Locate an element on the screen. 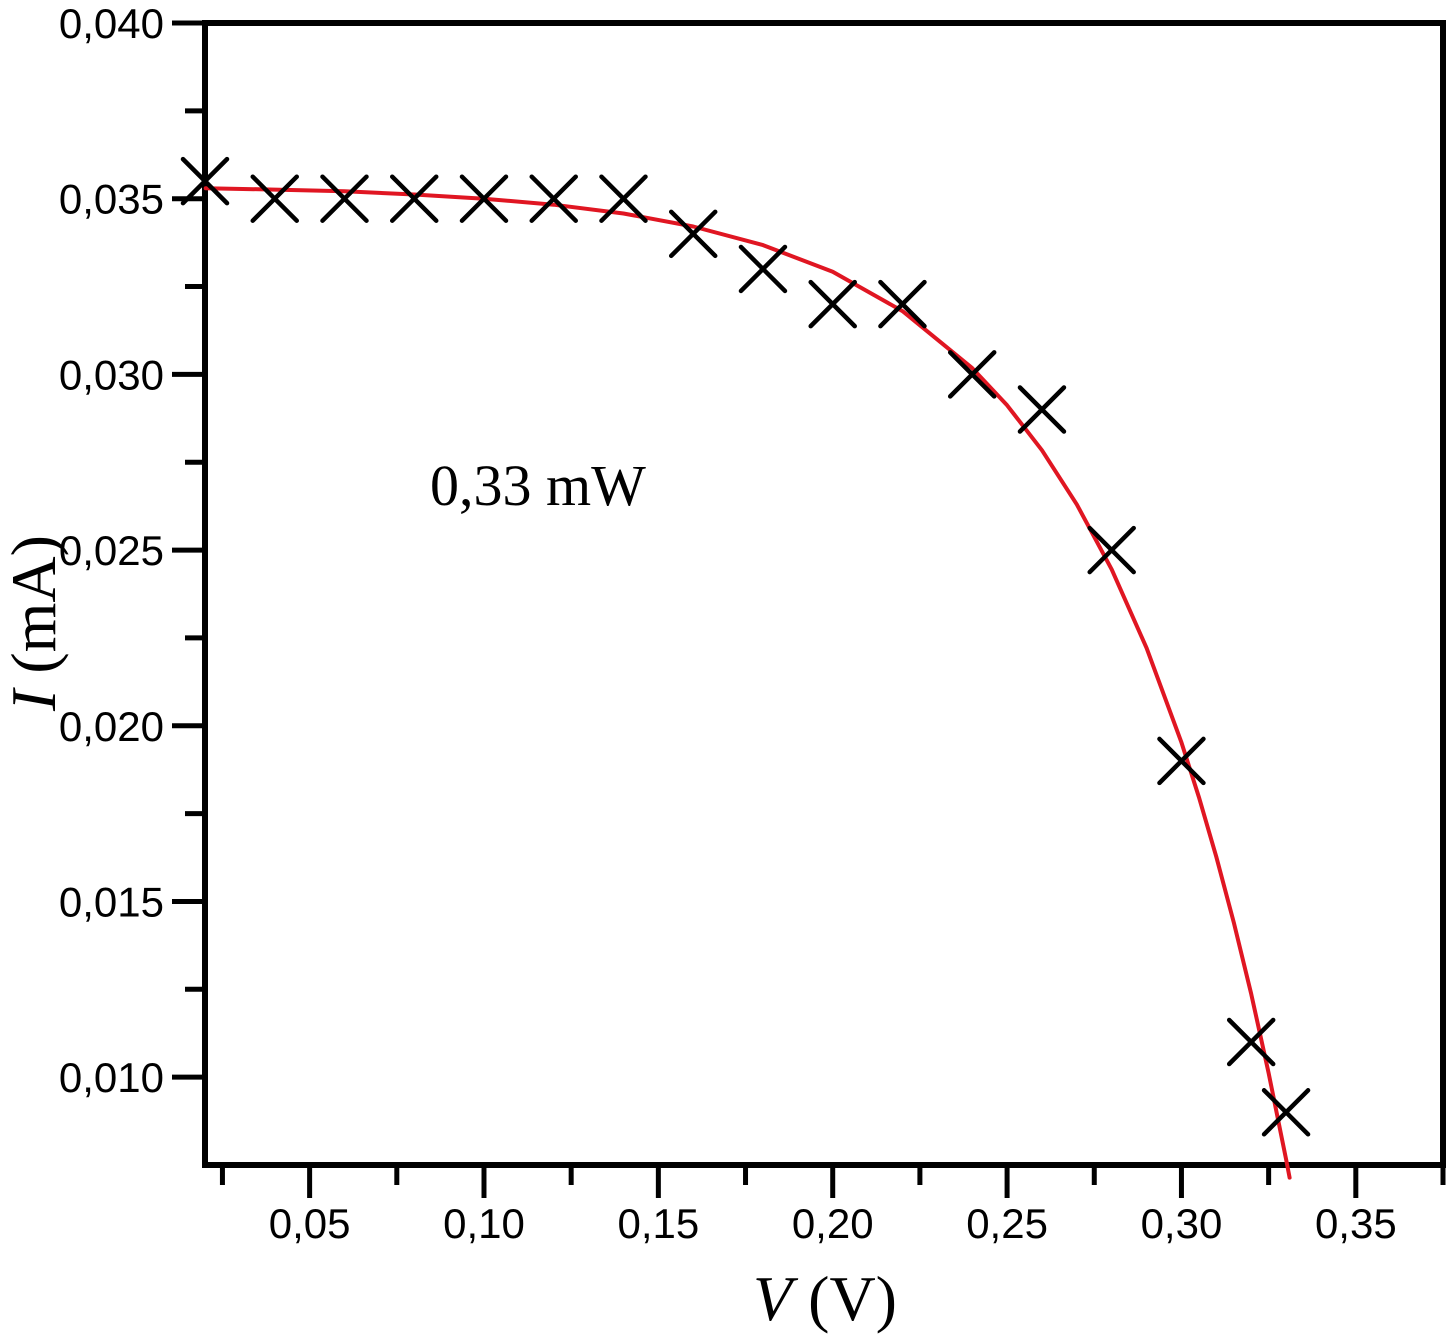 The image size is (1448, 1338). x-axis-title: V (V) is located at coordinates (825, 1299).